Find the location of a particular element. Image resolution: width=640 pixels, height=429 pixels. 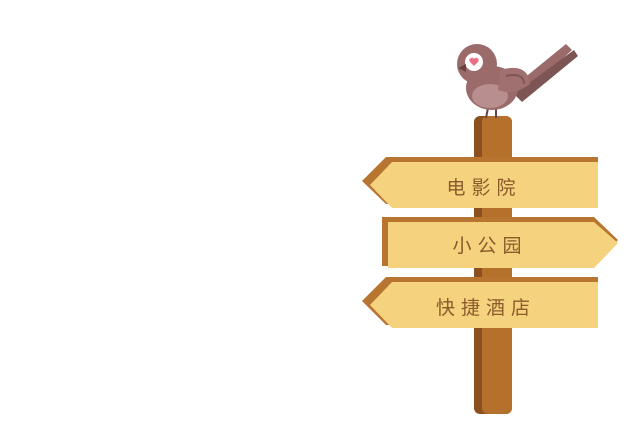

sign-hotel-label: 快捷酒店 is located at coordinates (486, 308).